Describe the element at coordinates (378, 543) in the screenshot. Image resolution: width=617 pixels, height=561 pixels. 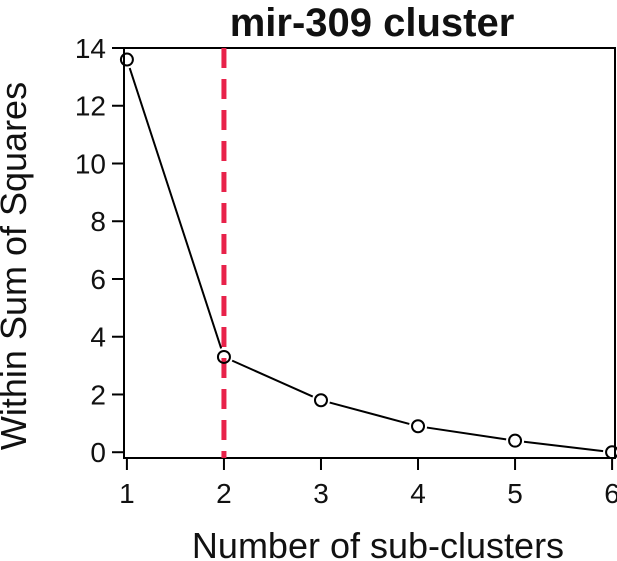
I see `x-axis-label: Number of sub-clusters` at that location.